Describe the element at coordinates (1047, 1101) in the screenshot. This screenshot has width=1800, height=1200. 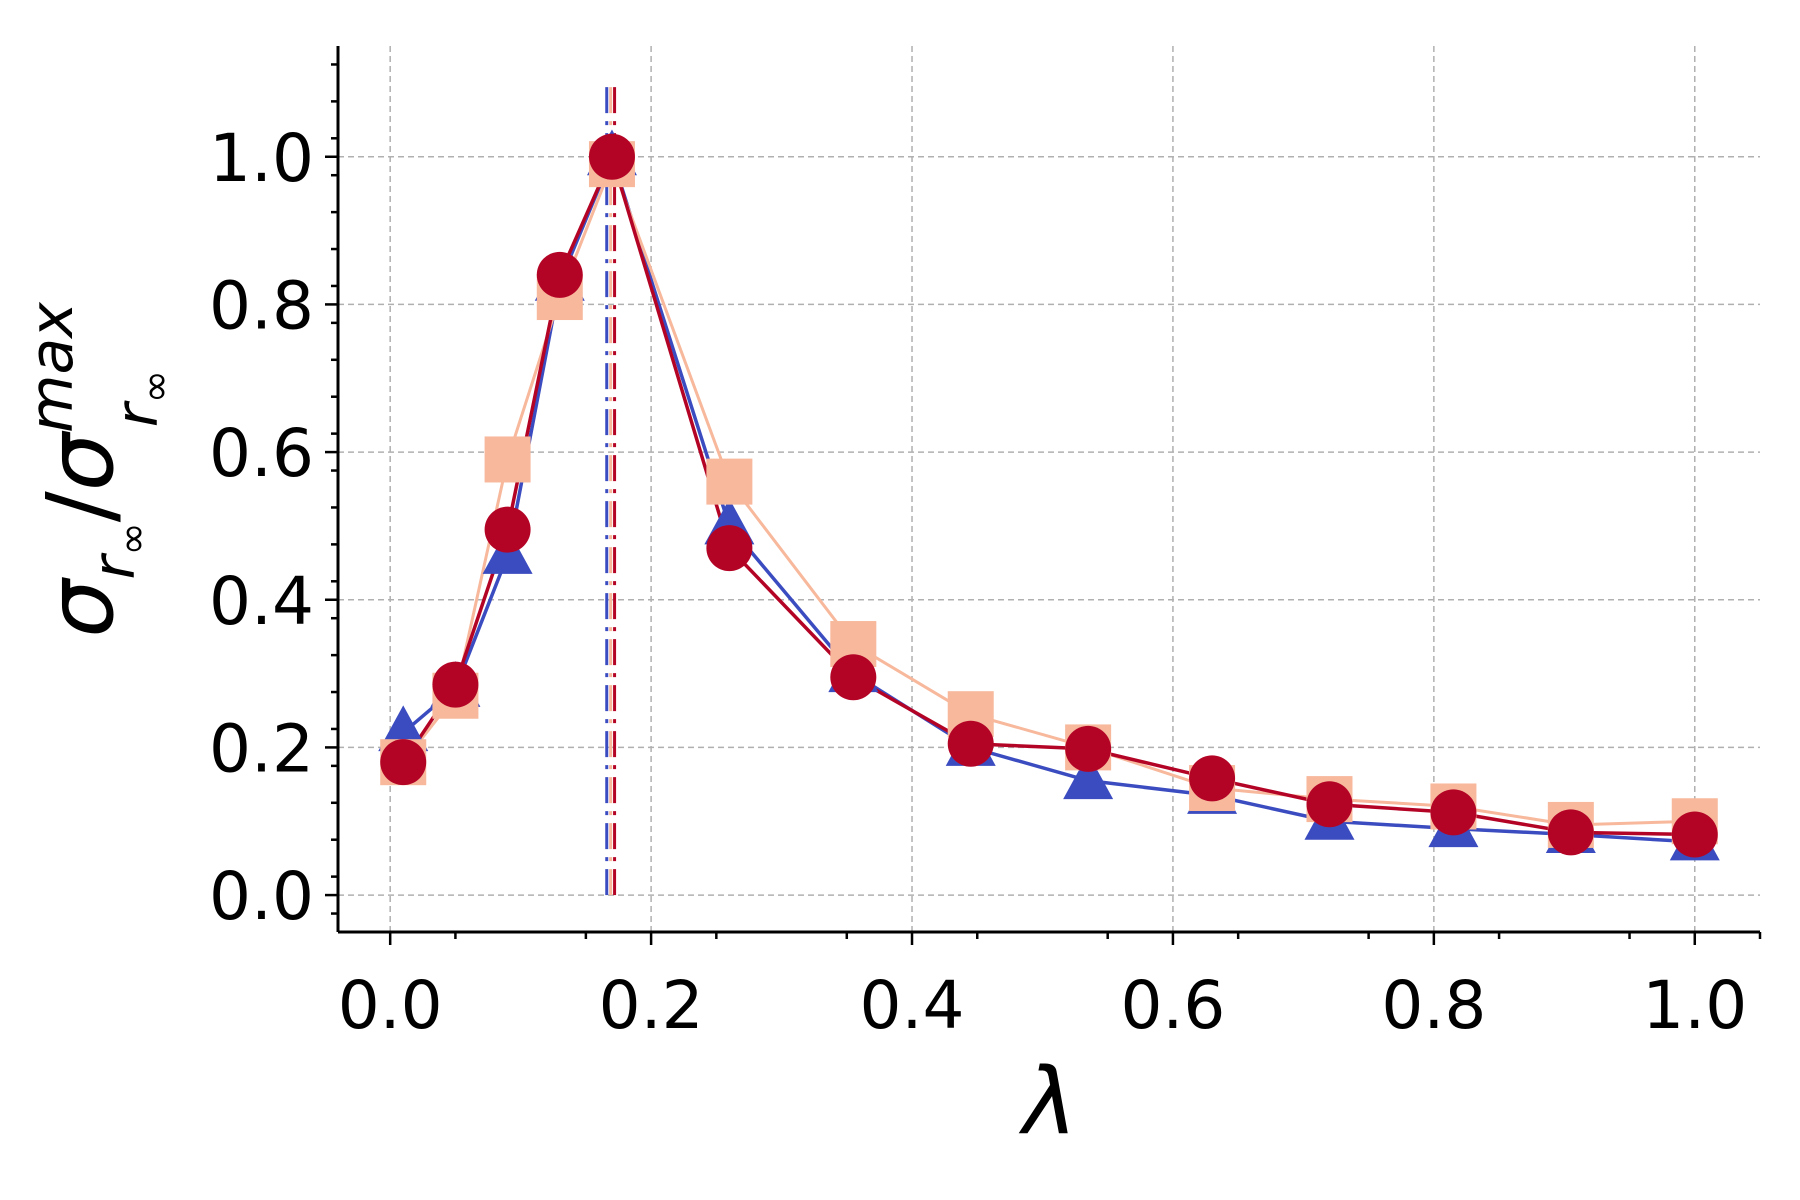
I see `x-axis-title: λ` at that location.